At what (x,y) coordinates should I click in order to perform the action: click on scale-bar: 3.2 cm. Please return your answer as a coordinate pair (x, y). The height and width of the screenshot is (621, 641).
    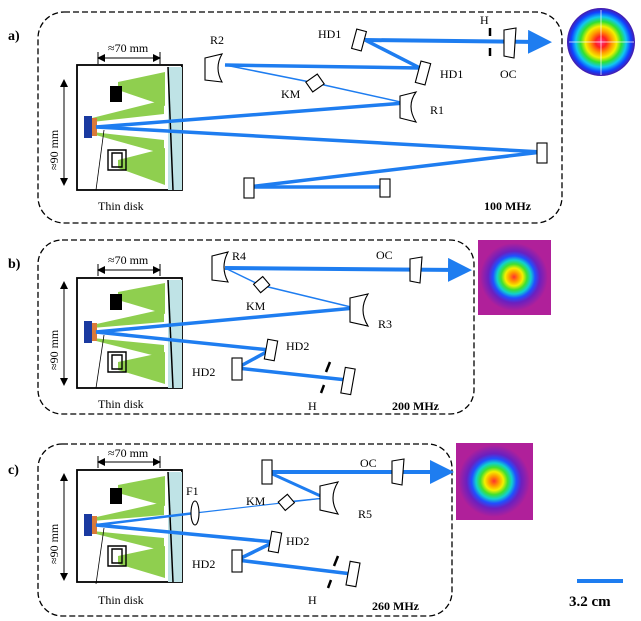
    Looking at the image, I should click on (596, 594).